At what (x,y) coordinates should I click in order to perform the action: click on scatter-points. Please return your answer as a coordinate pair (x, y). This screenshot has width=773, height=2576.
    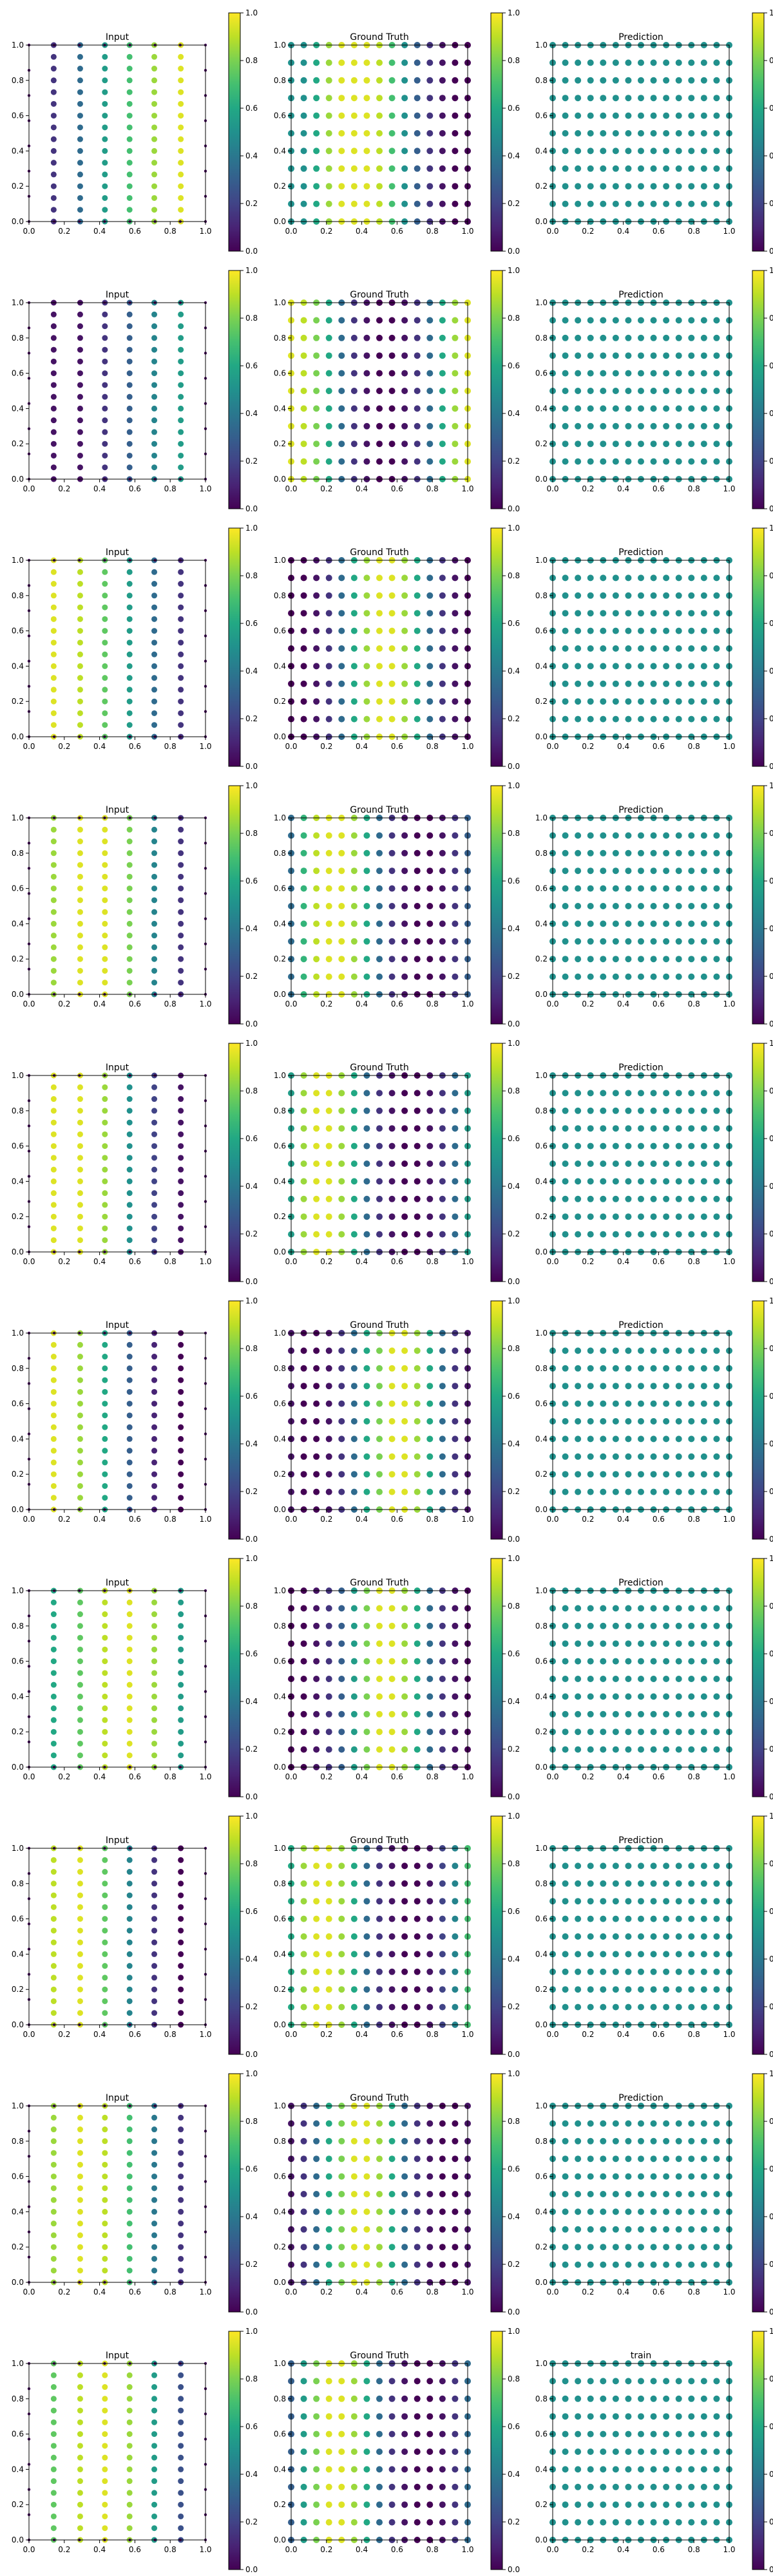
    Looking at the image, I should click on (380, 2194).